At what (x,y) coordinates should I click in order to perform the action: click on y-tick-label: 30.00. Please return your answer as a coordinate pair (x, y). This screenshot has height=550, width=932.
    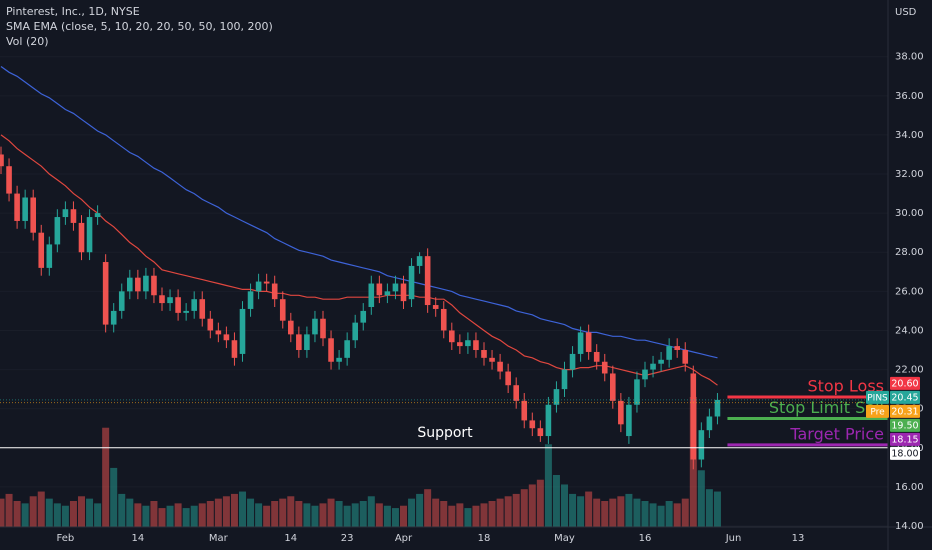
    Looking at the image, I should click on (909, 213).